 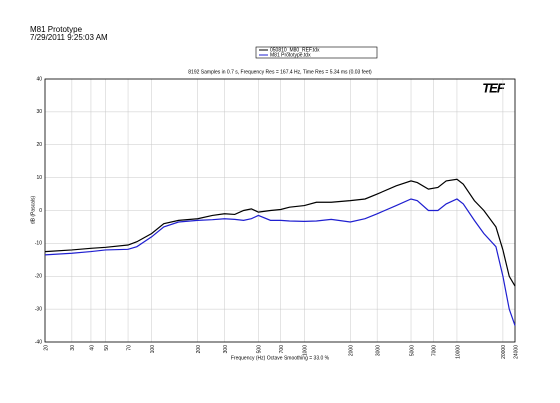 I want to click on x-tick-label: 20, so click(x=46, y=348).